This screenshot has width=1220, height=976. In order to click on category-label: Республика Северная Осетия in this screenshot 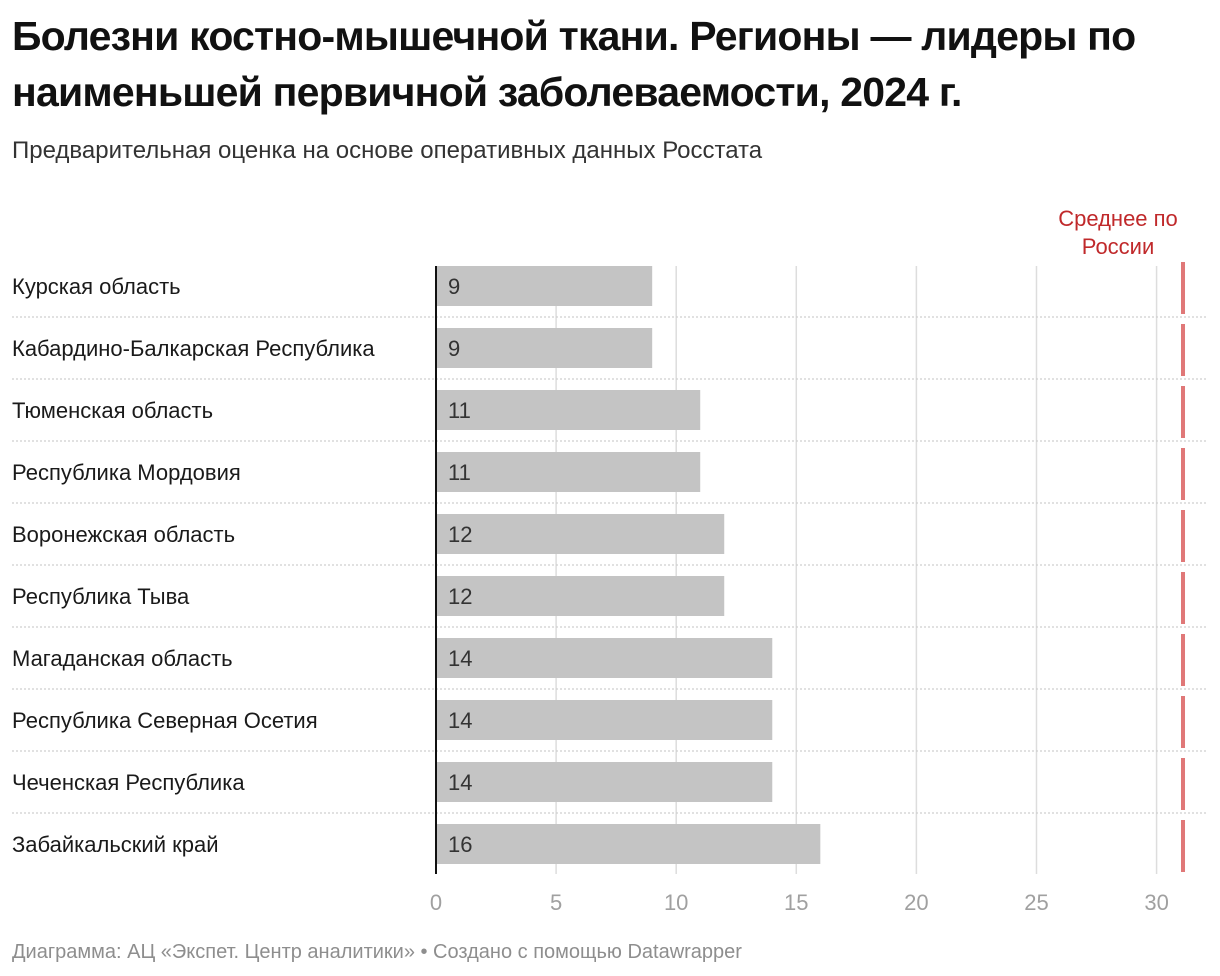, I will do `click(165, 720)`.